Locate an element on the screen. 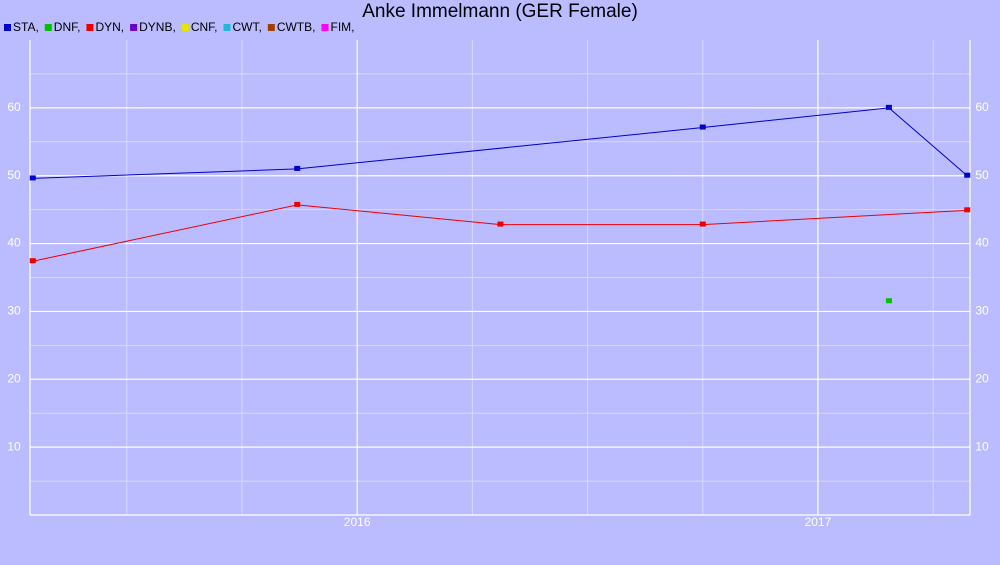 The image size is (1000, 565). y-tick-label: 60 is located at coordinates (14, 107).